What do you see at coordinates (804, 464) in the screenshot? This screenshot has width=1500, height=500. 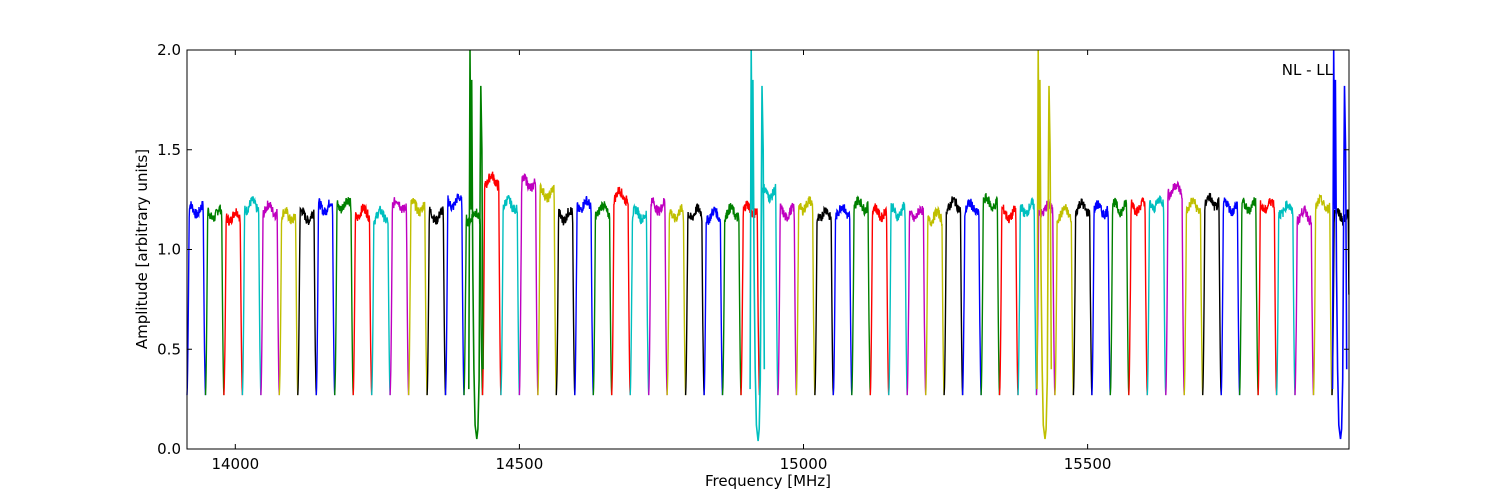 I see `x-tick-label: 15000` at bounding box center [804, 464].